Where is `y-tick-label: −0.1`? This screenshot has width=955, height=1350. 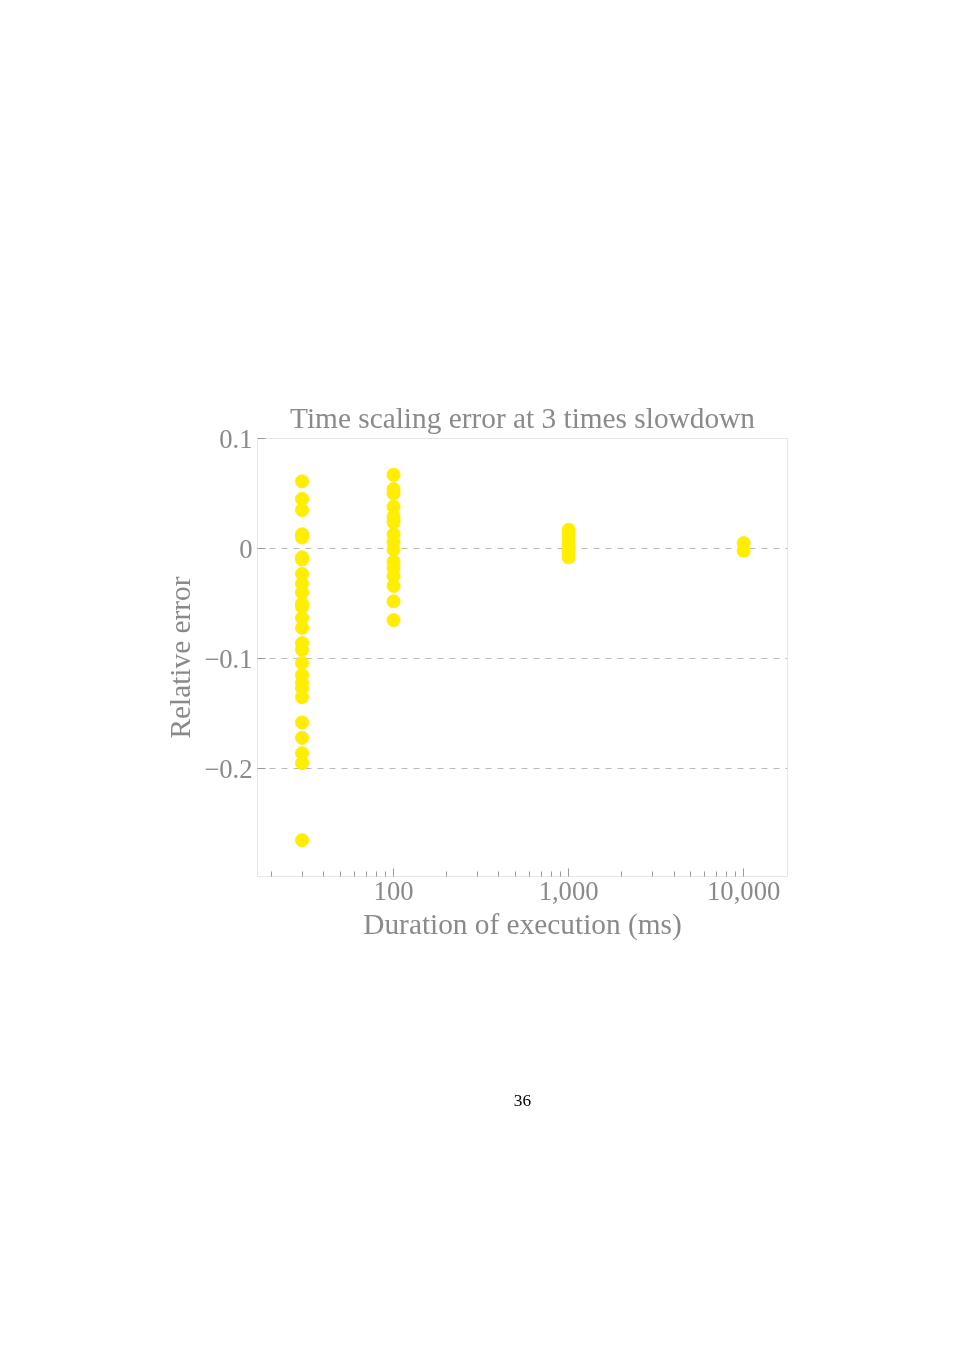
y-tick-label: −0.1 is located at coordinates (228, 658).